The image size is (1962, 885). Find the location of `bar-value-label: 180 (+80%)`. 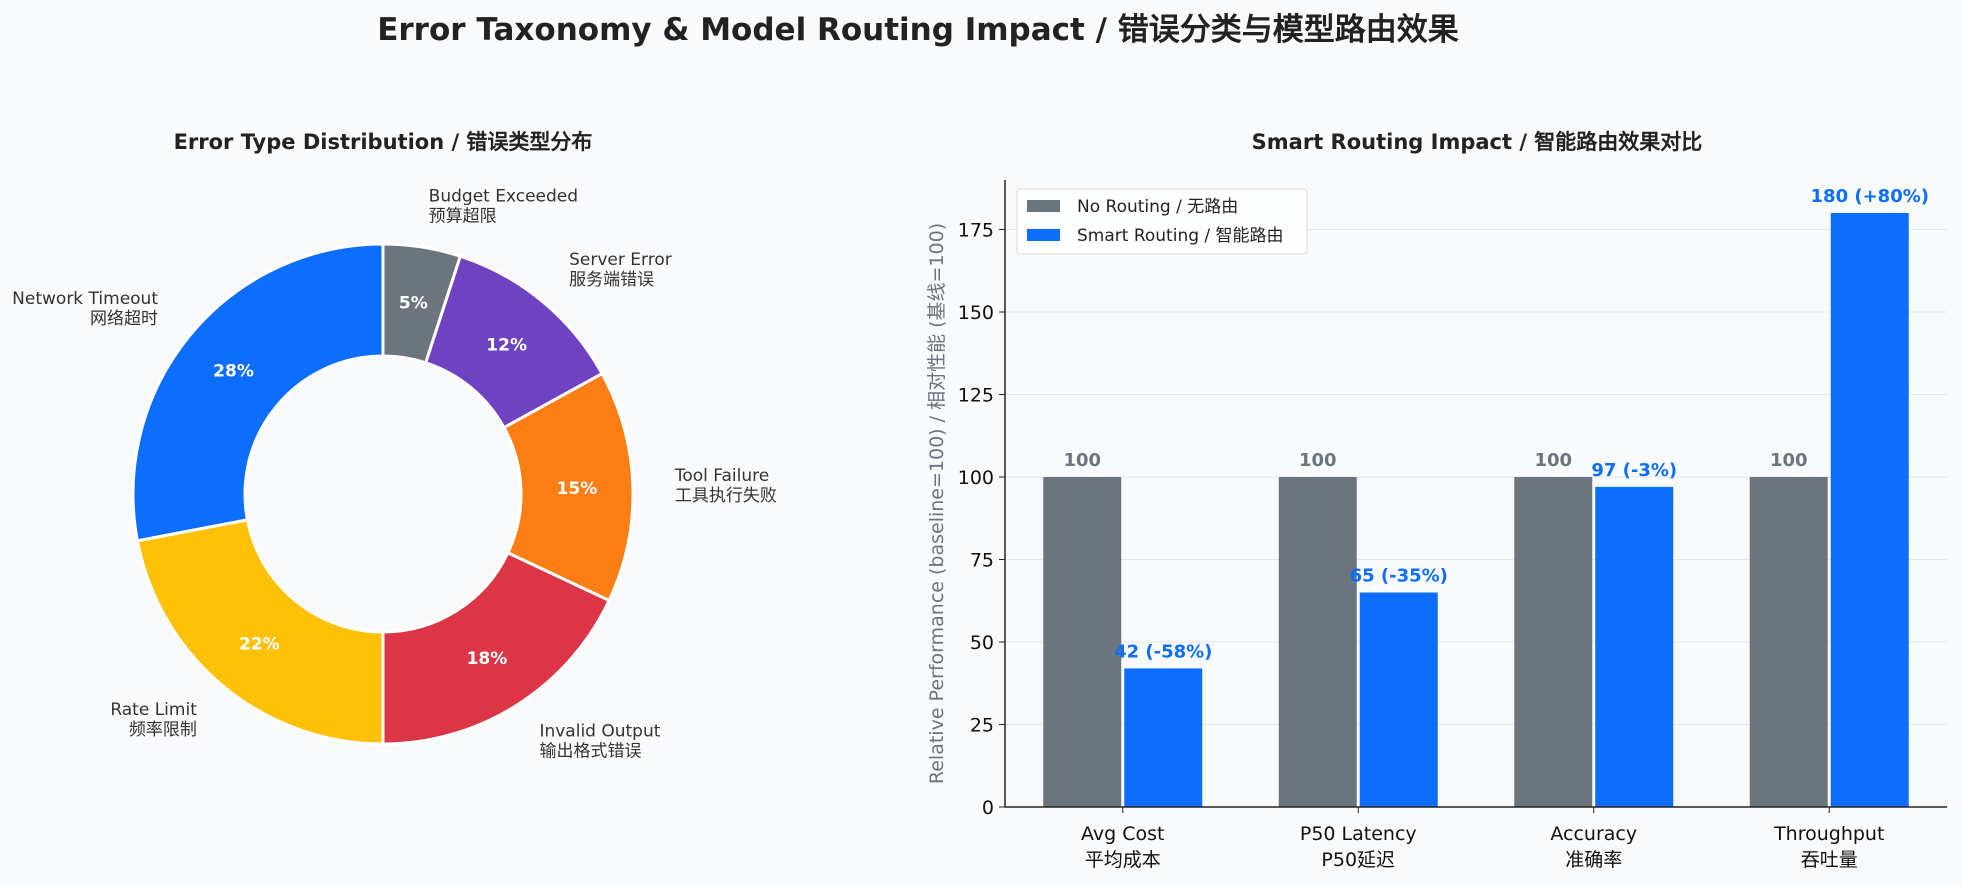

bar-value-label: 180 (+80%) is located at coordinates (1870, 196).